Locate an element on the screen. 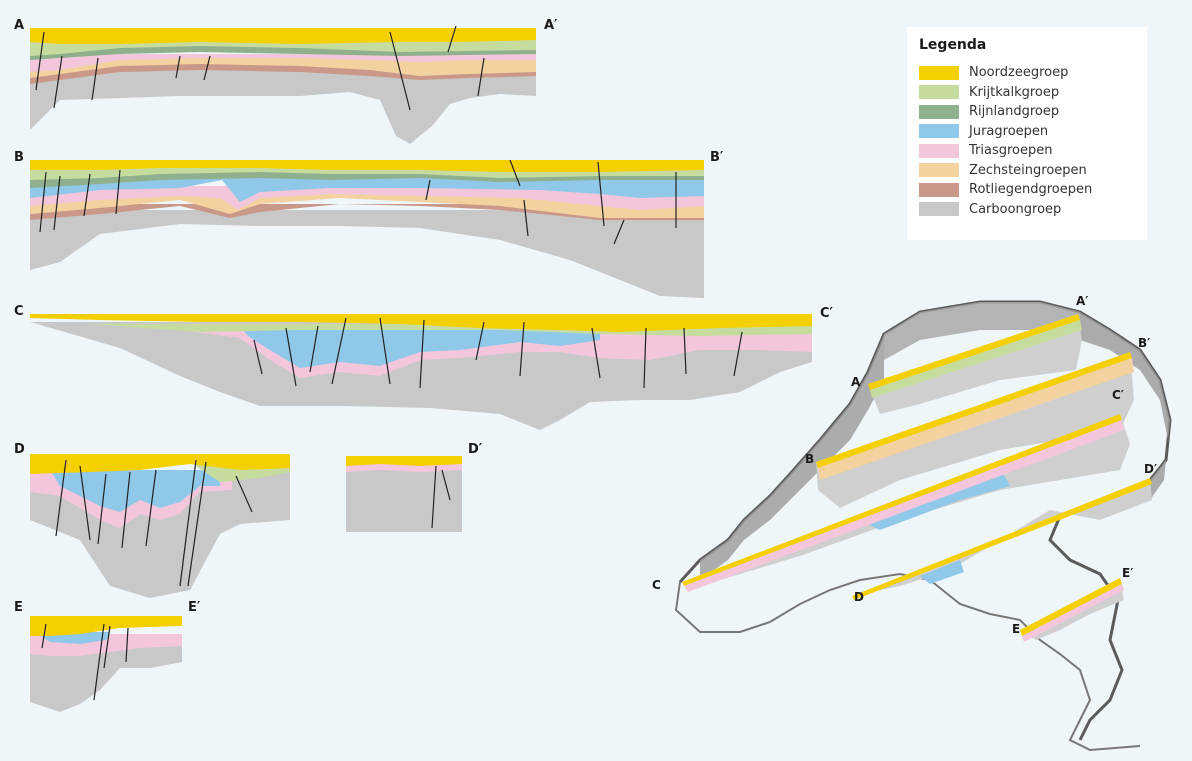 Image resolution: width=1192 pixels, height=761 pixels. legend-label: Triasgroepen is located at coordinates (1011, 151).